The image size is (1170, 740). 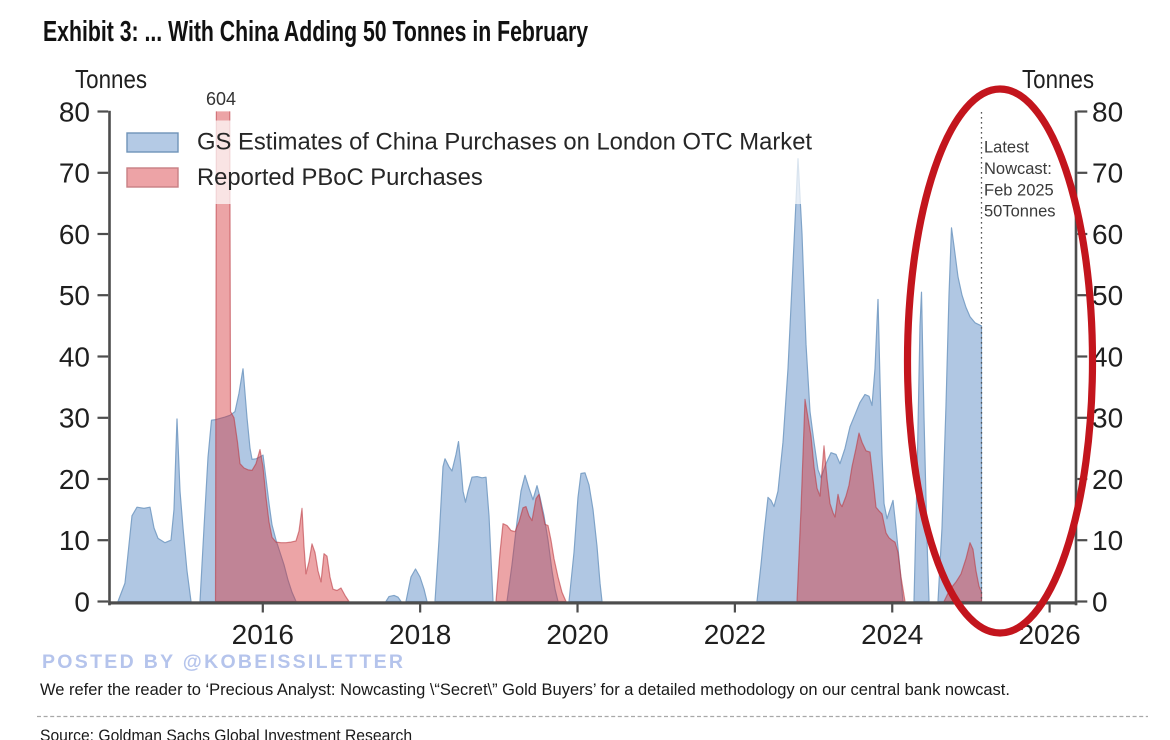 What do you see at coordinates (577, 634) in the screenshot?
I see `svg-text: 2020` at bounding box center [577, 634].